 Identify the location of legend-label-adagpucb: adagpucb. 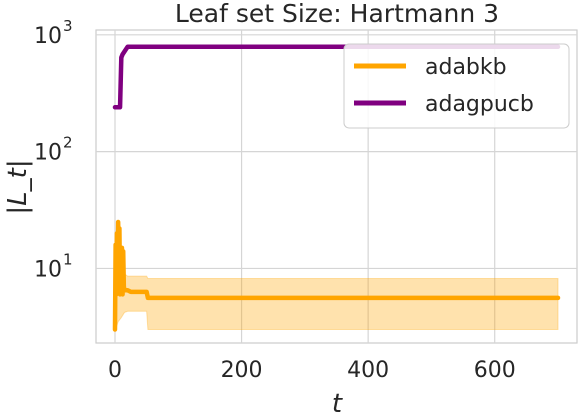
(479, 104).